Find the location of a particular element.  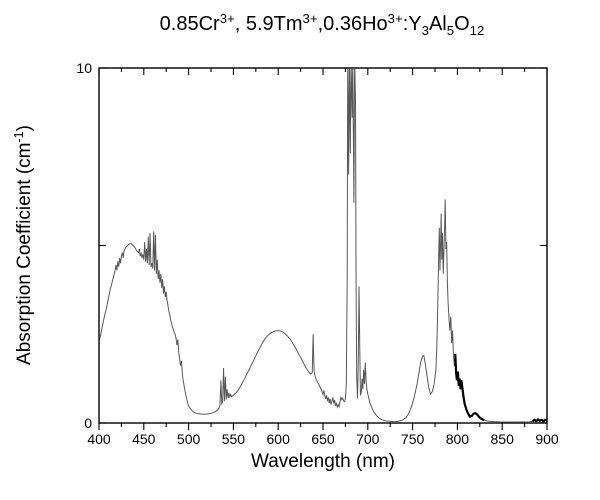

x-tick-label: 900 is located at coordinates (547, 439).